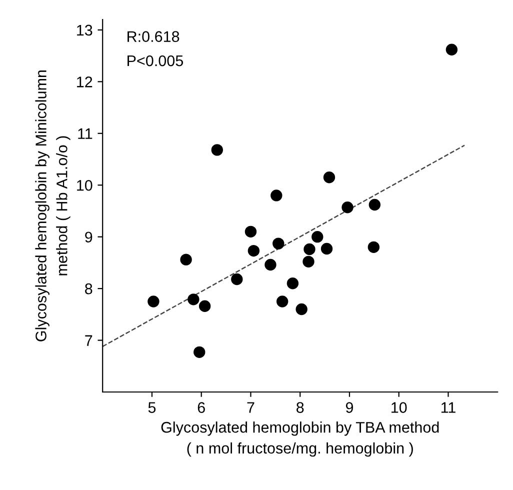  I want to click on x-axis-title: Glycosylated hemoglobin by TBA method ( n mol fructose/mg. hemoglobin ), so click(300, 439).